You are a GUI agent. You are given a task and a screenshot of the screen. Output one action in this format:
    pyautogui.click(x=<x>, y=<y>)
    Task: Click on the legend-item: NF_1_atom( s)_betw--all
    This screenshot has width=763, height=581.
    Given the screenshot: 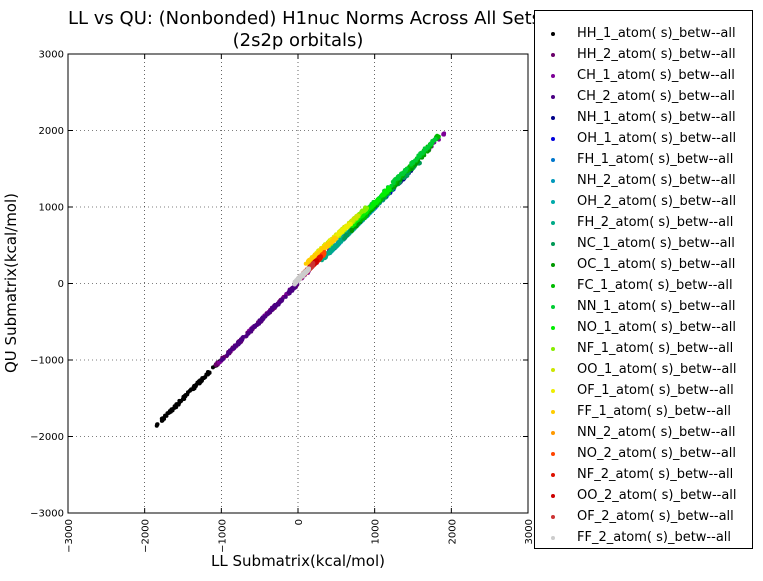 What is the action you would take?
    pyautogui.click(x=643, y=348)
    